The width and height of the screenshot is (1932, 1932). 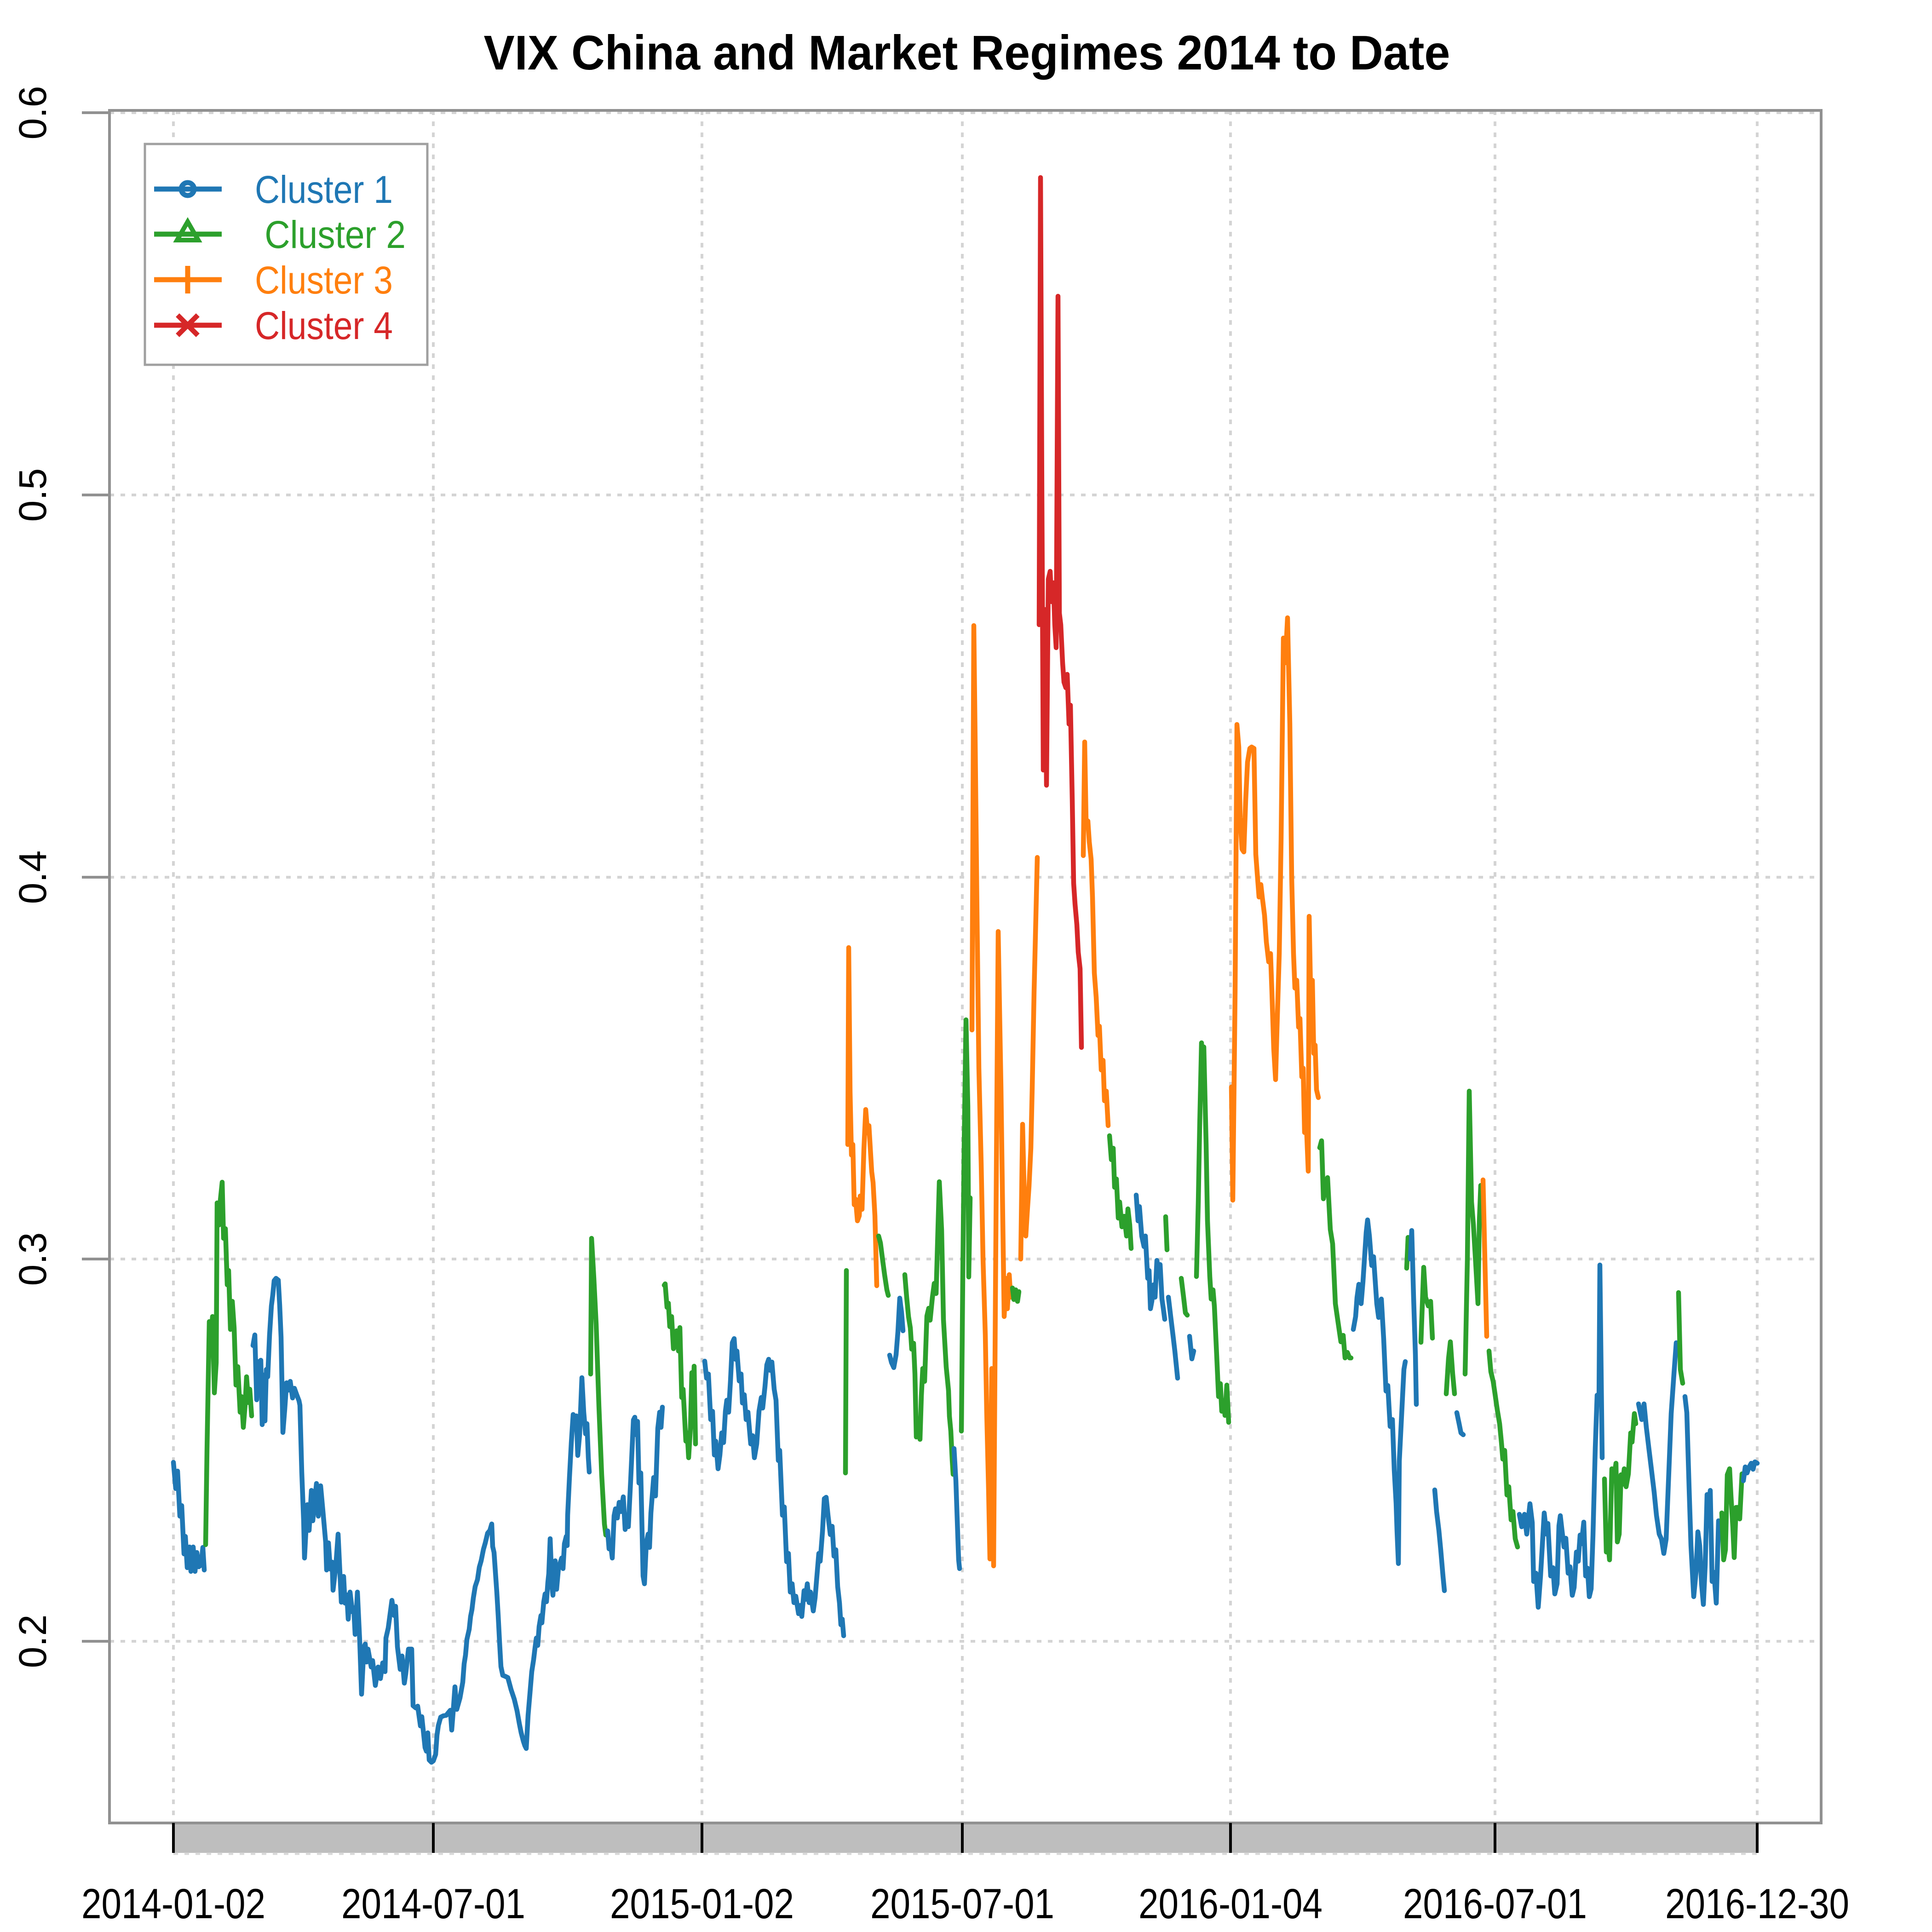 I want to click on svg-text: 2015-07-01, so click(x=962, y=1903).